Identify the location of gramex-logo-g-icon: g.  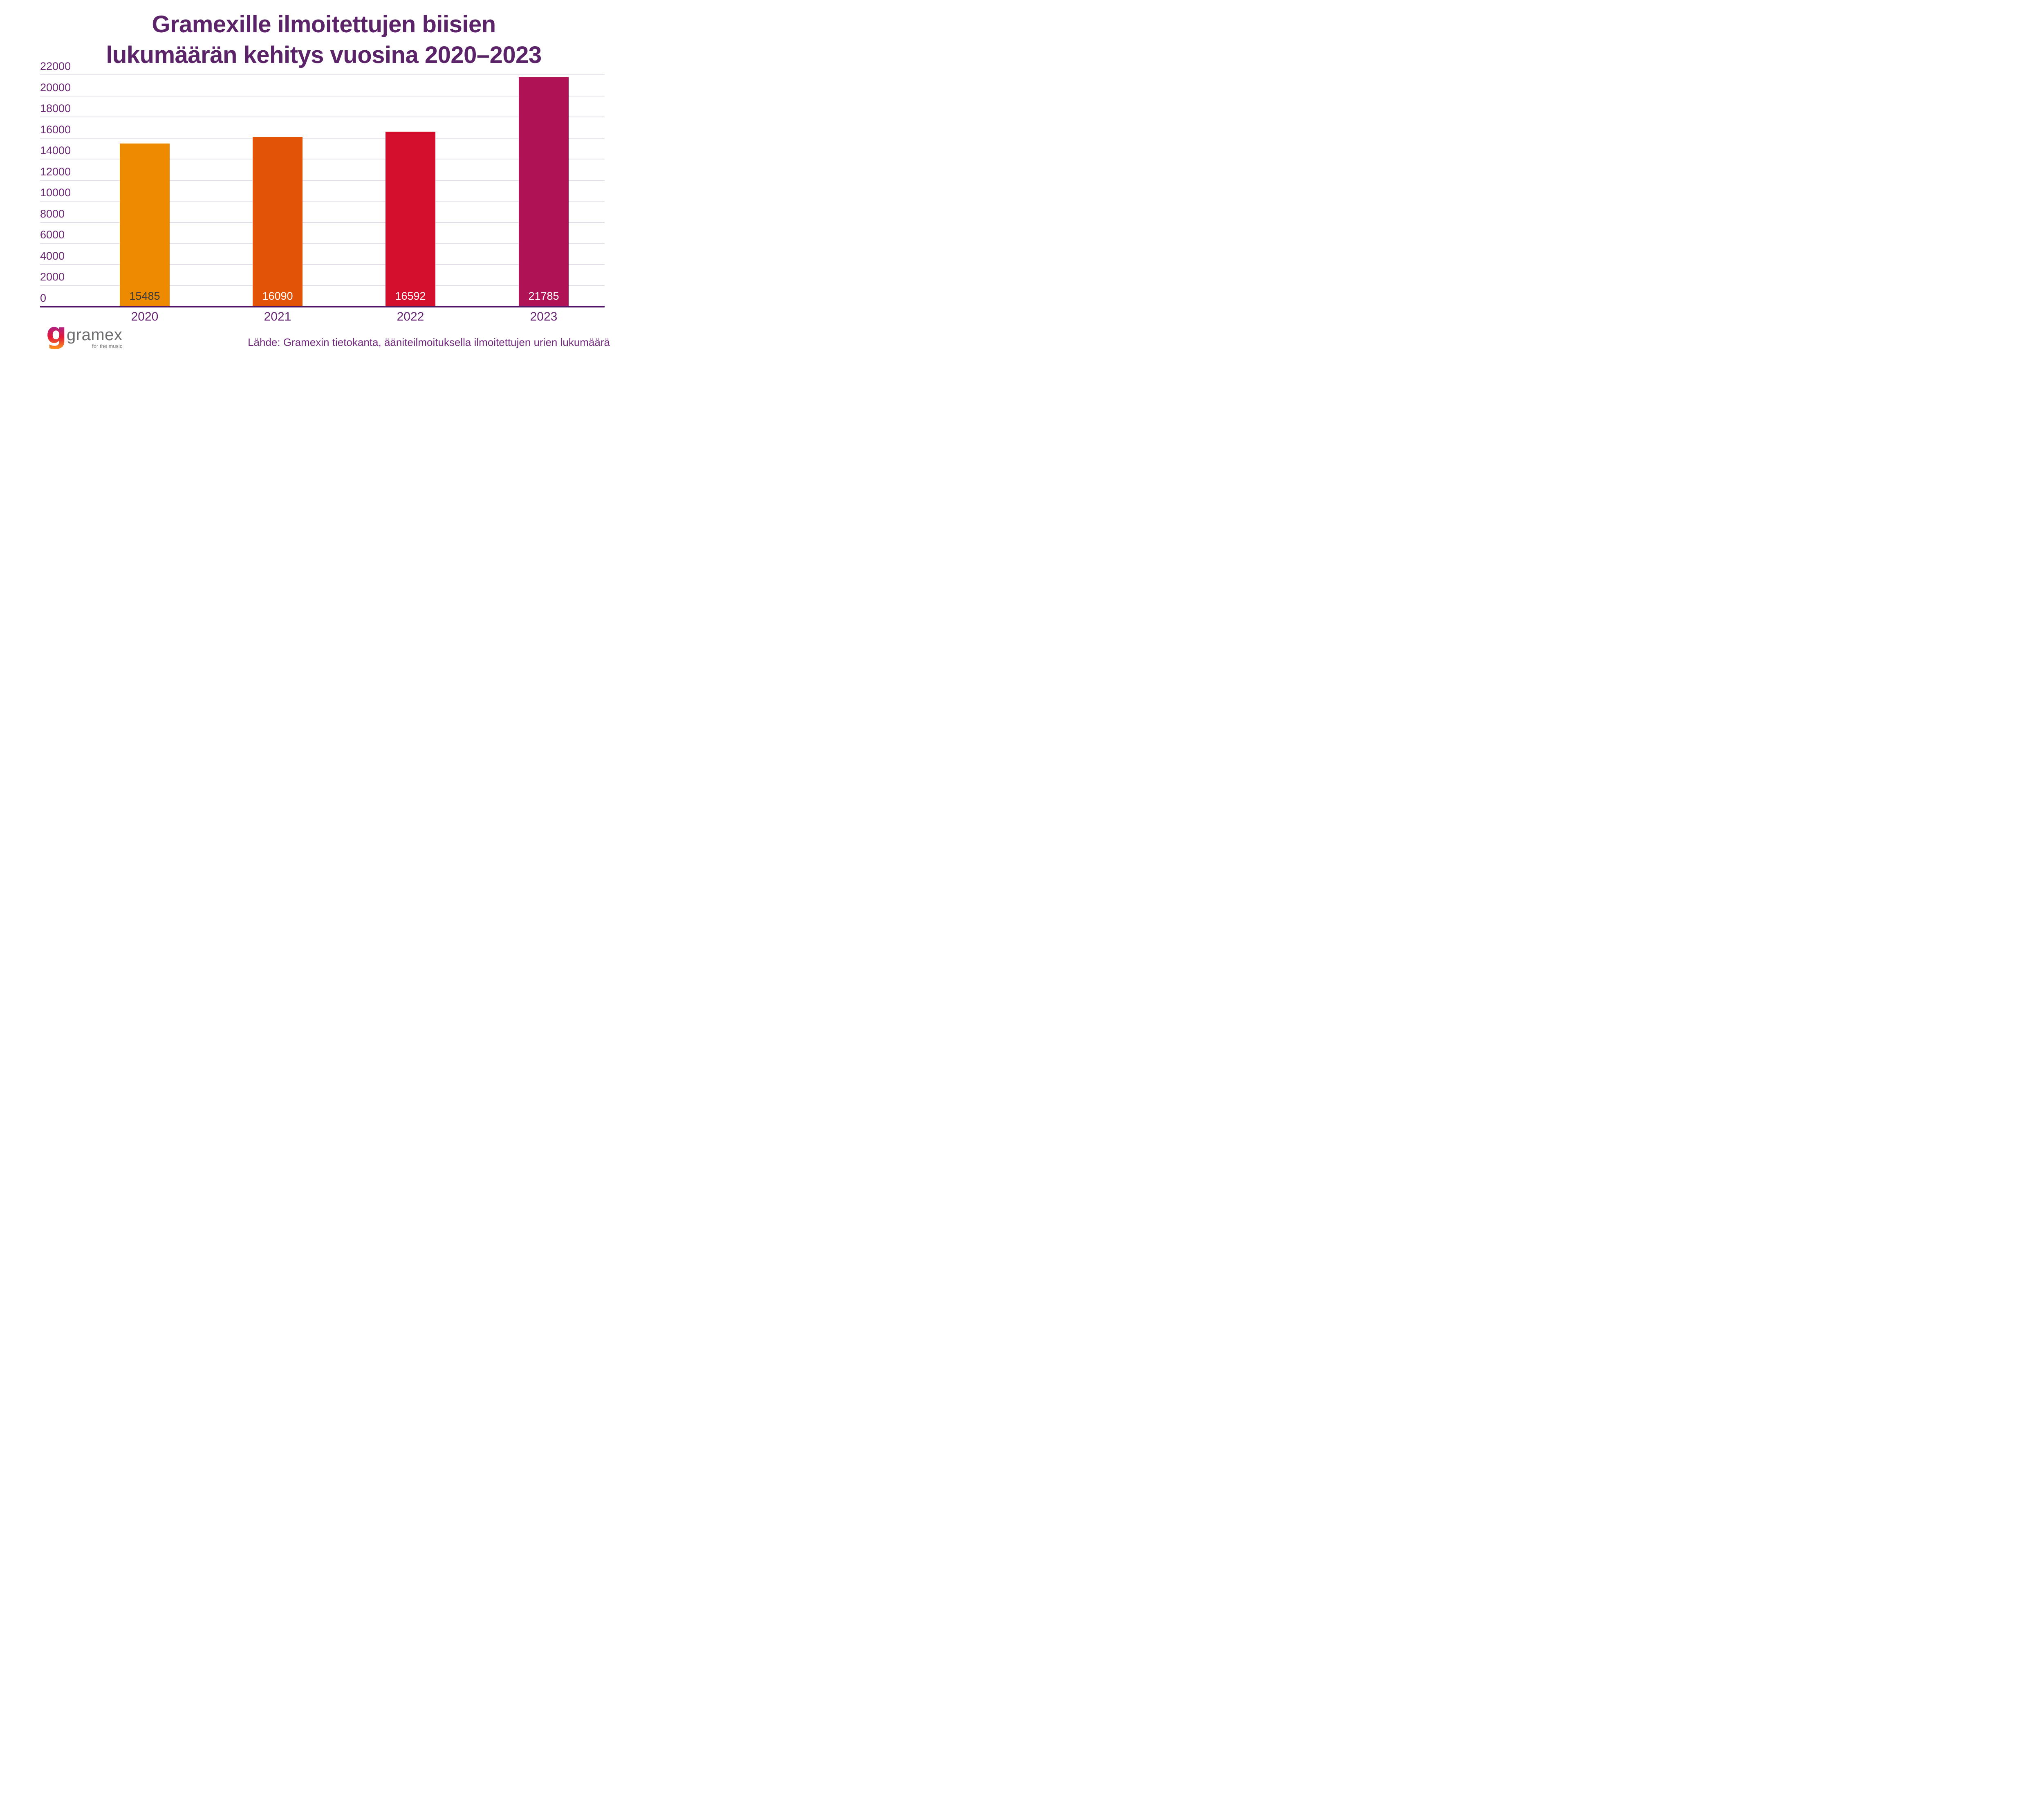
(55, 335).